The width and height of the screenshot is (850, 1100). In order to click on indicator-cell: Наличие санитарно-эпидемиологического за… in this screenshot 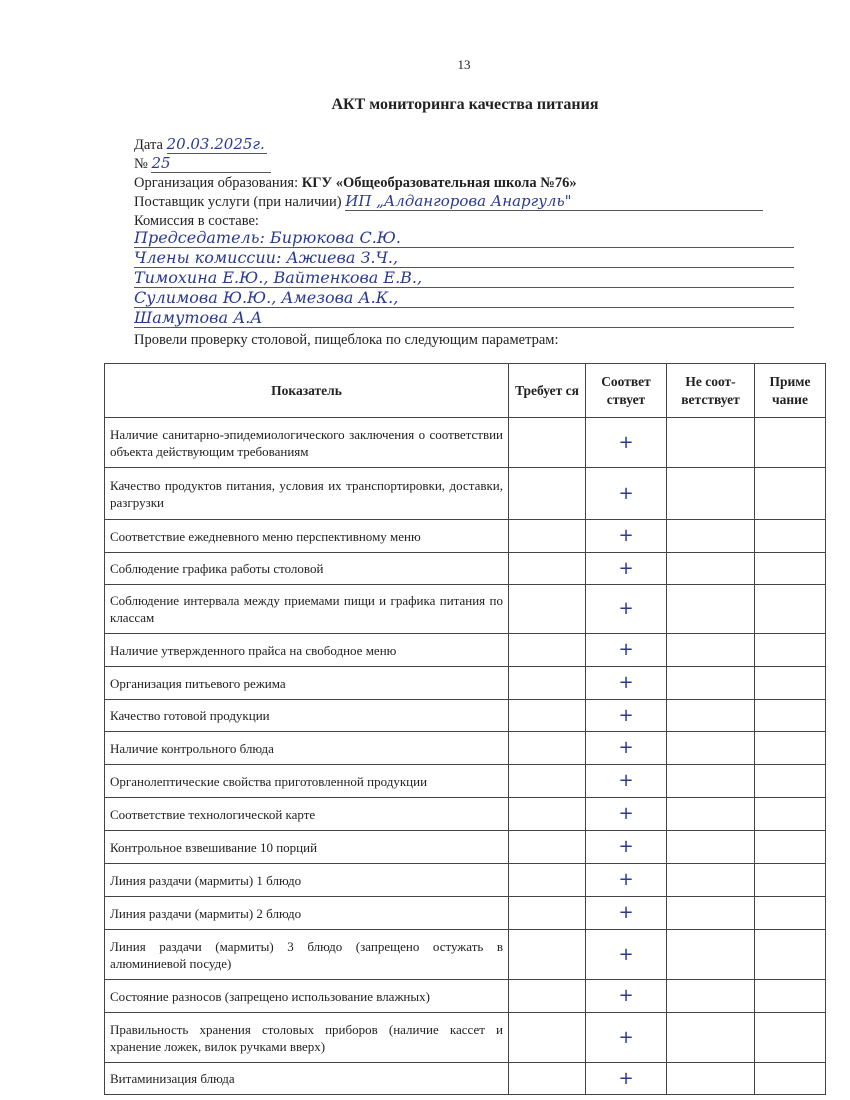, I will do `click(306, 442)`.